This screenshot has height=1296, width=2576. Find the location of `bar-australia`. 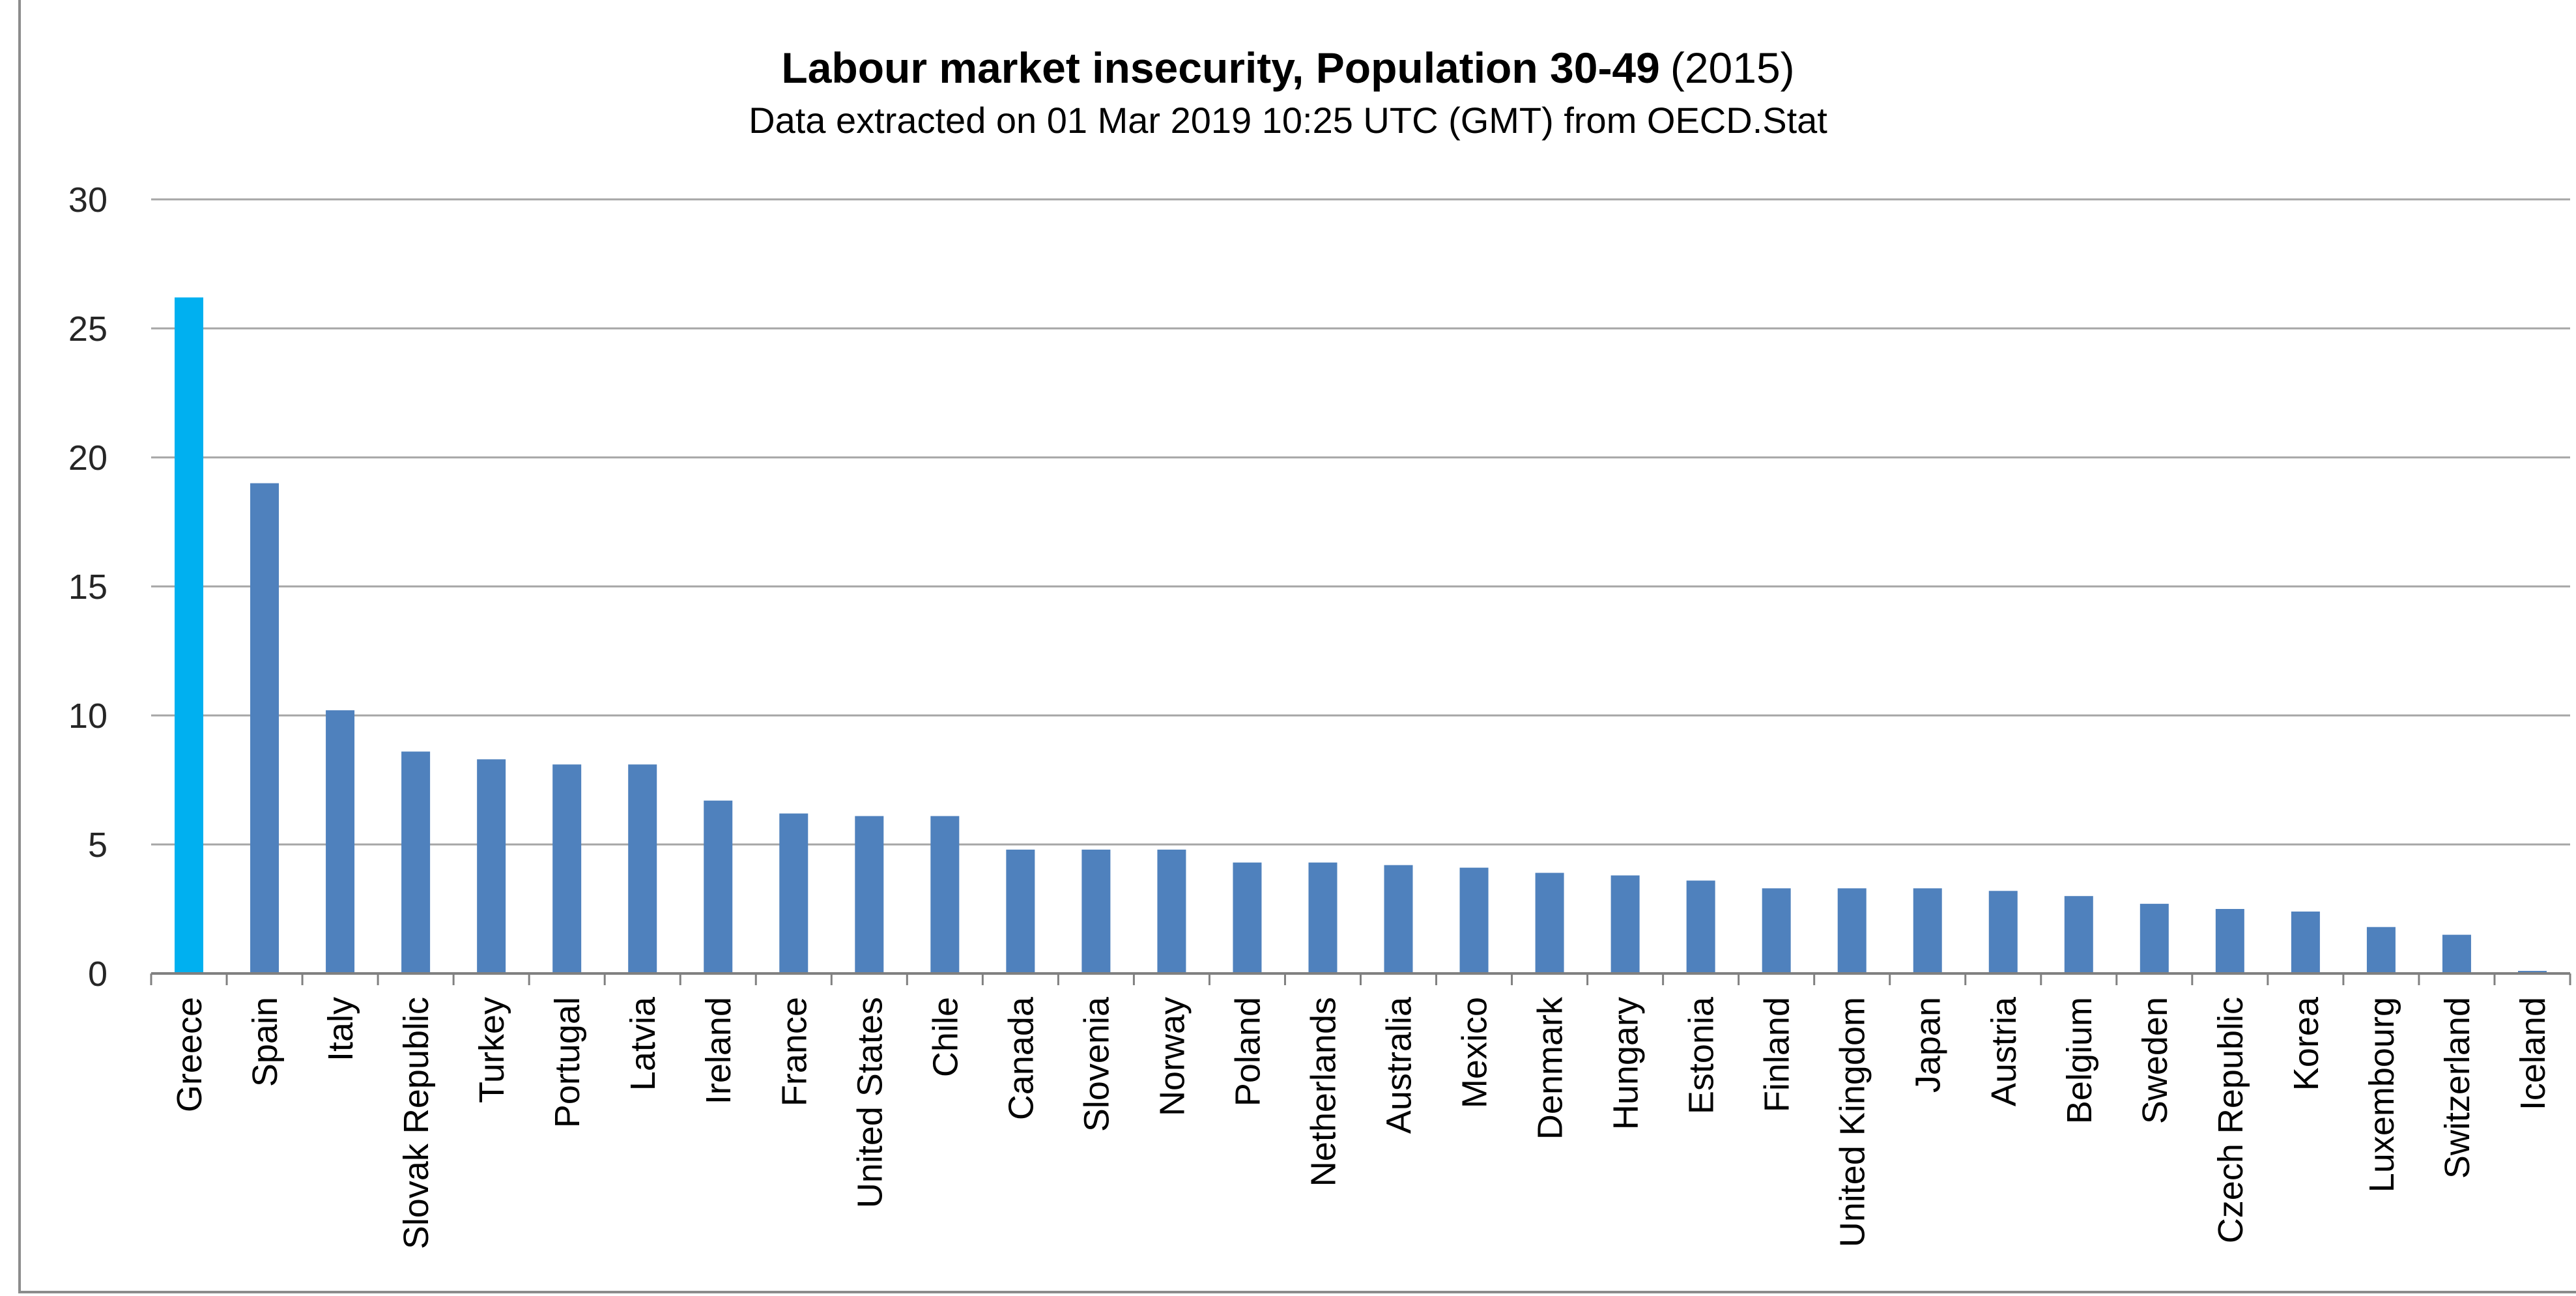

bar-australia is located at coordinates (1399, 919).